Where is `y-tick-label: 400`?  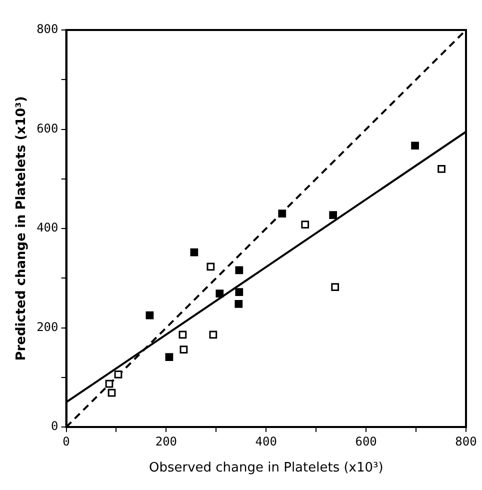
y-tick-label: 400 is located at coordinates (47, 227).